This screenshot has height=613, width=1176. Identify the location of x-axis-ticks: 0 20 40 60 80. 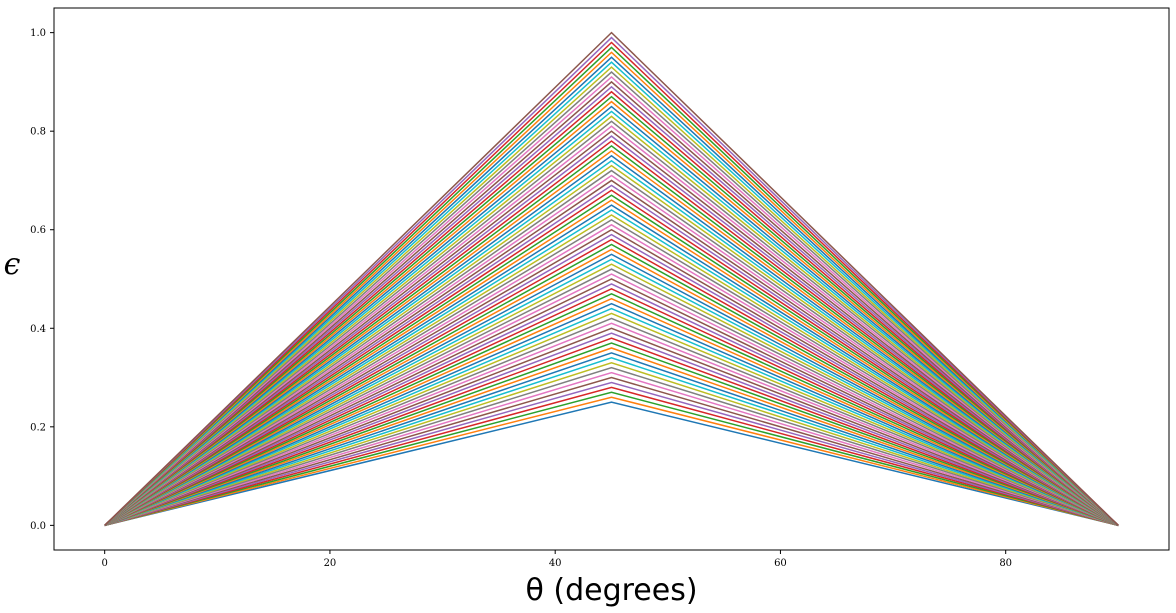
(556, 559).